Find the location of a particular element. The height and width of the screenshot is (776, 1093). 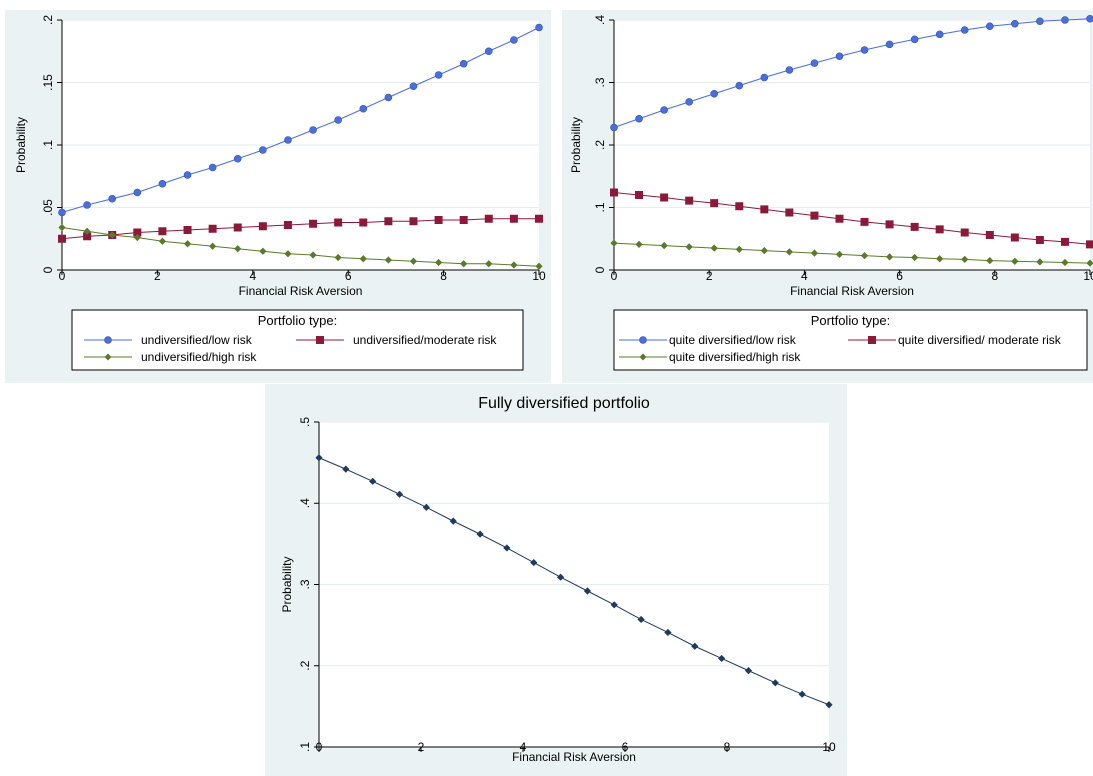

legend-title: Portfolio type: is located at coordinates (851, 320).